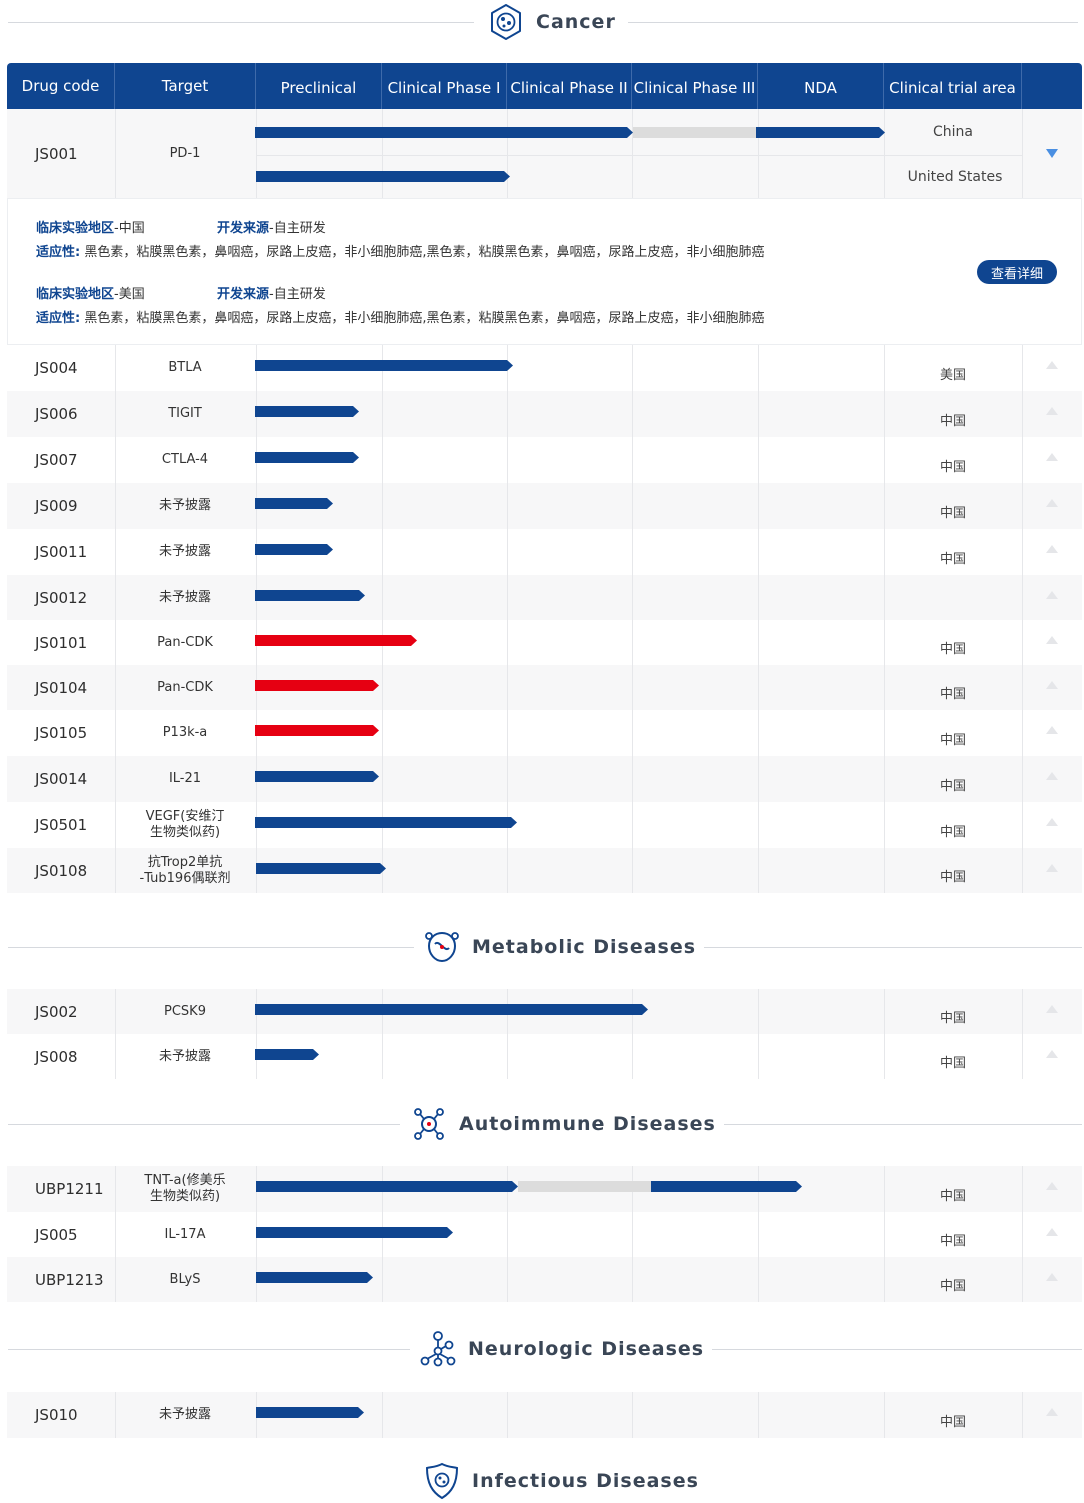 This screenshot has height=1503, width=1084. I want to click on target: CTLA-4, so click(185, 459).